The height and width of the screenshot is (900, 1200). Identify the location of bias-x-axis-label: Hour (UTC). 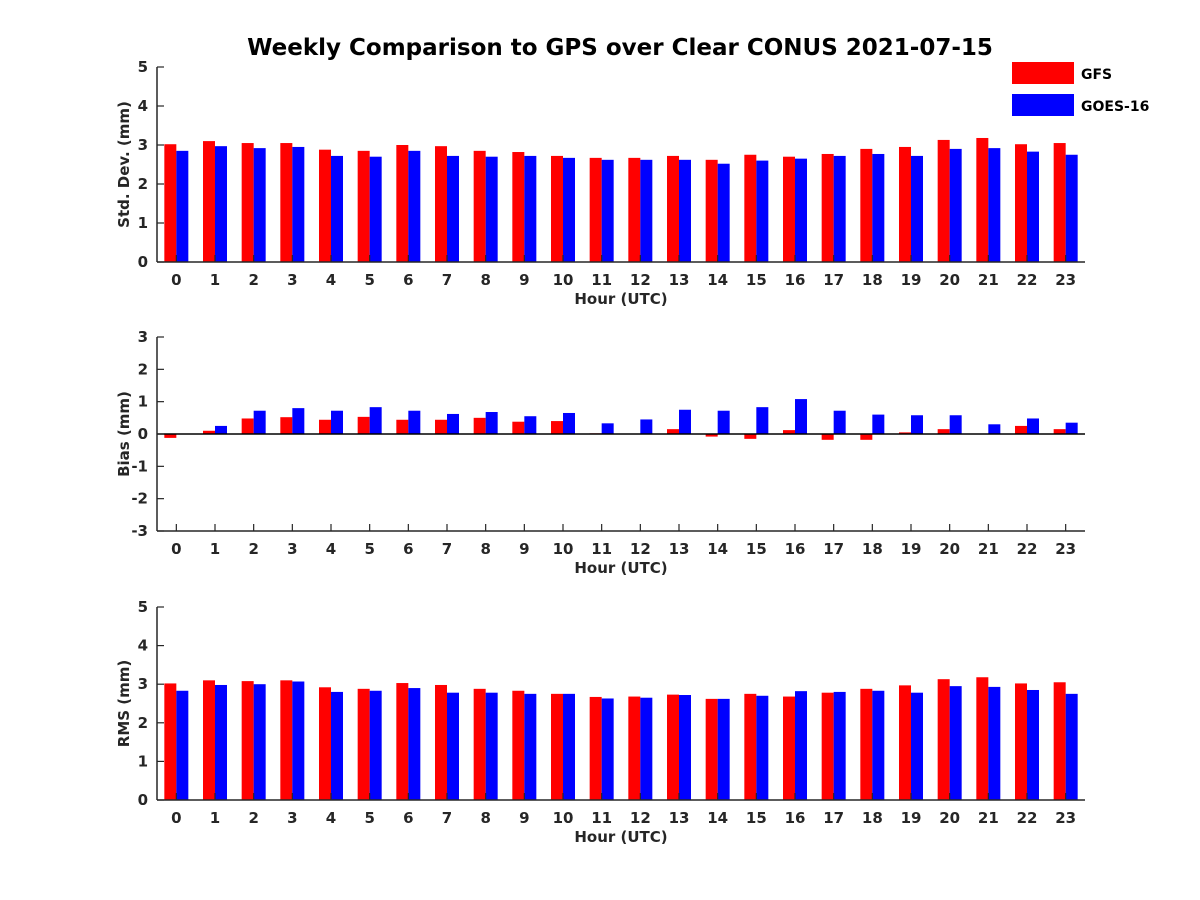
(620, 568).